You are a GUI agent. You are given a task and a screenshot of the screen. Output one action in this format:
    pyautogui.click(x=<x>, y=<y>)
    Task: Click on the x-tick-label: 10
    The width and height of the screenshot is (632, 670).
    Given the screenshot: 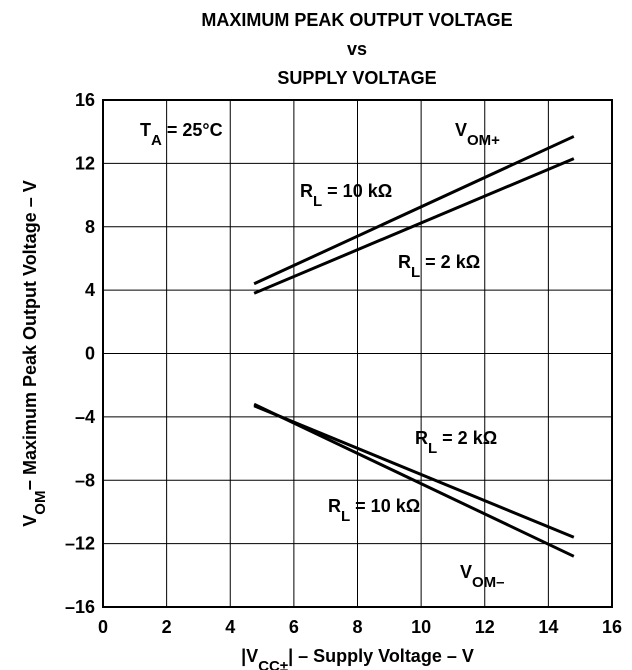 What is the action you would take?
    pyautogui.click(x=421, y=627)
    